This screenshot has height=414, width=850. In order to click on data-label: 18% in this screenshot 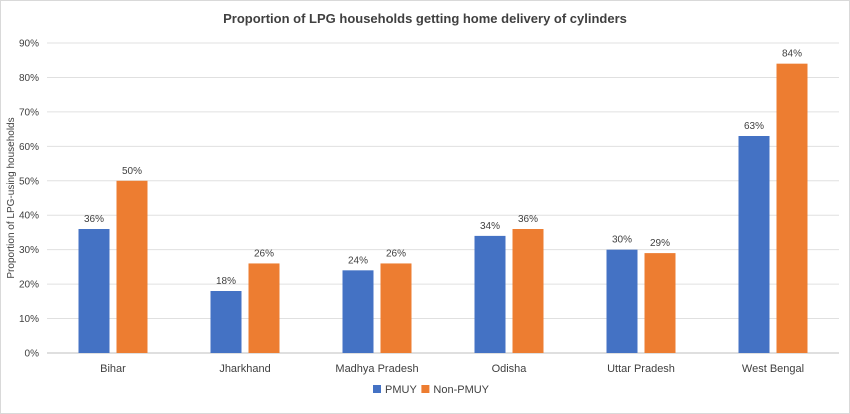, I will do `click(226, 281)`.